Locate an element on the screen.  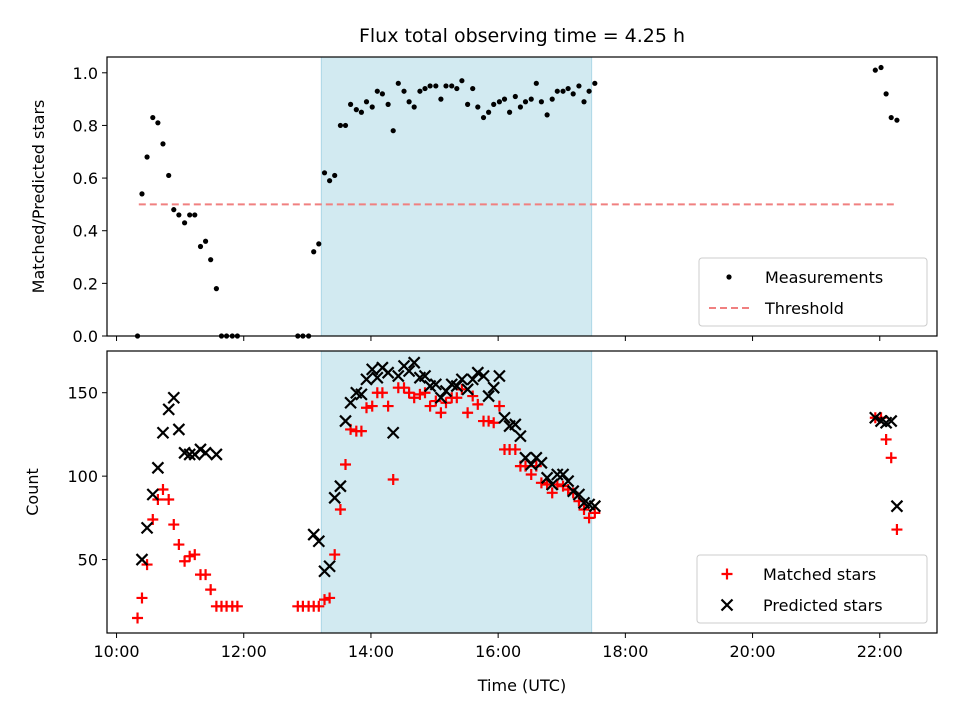
ratio-y-axis-label: Matched/Predicted stars is located at coordinates (38, 197).